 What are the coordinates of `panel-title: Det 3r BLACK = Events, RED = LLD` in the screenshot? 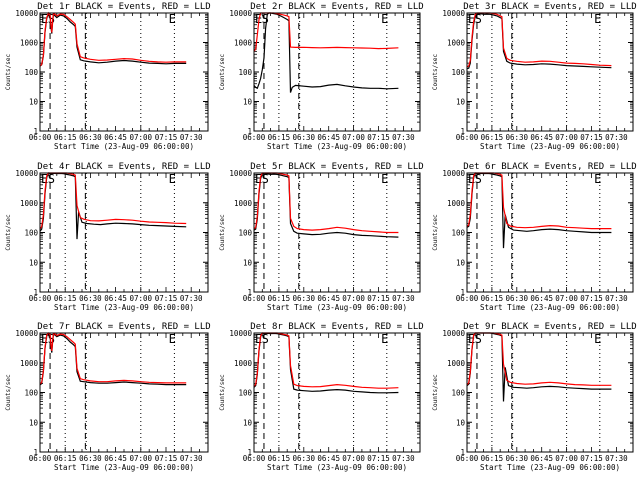 It's located at (549, 7).